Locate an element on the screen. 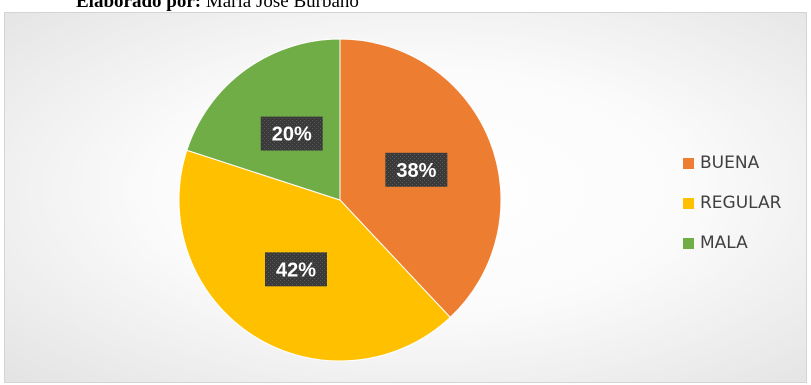 The height and width of the screenshot is (385, 811). legend-item-buena: BUENA is located at coordinates (732, 163).